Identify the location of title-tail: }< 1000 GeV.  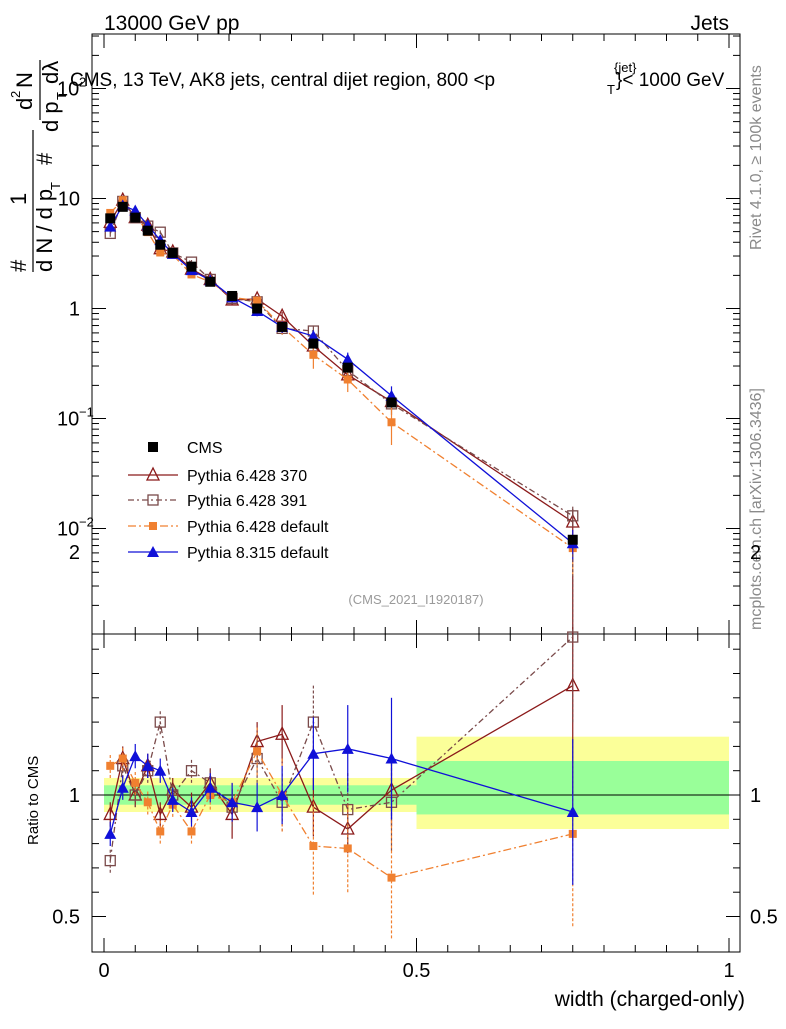
(670, 80).